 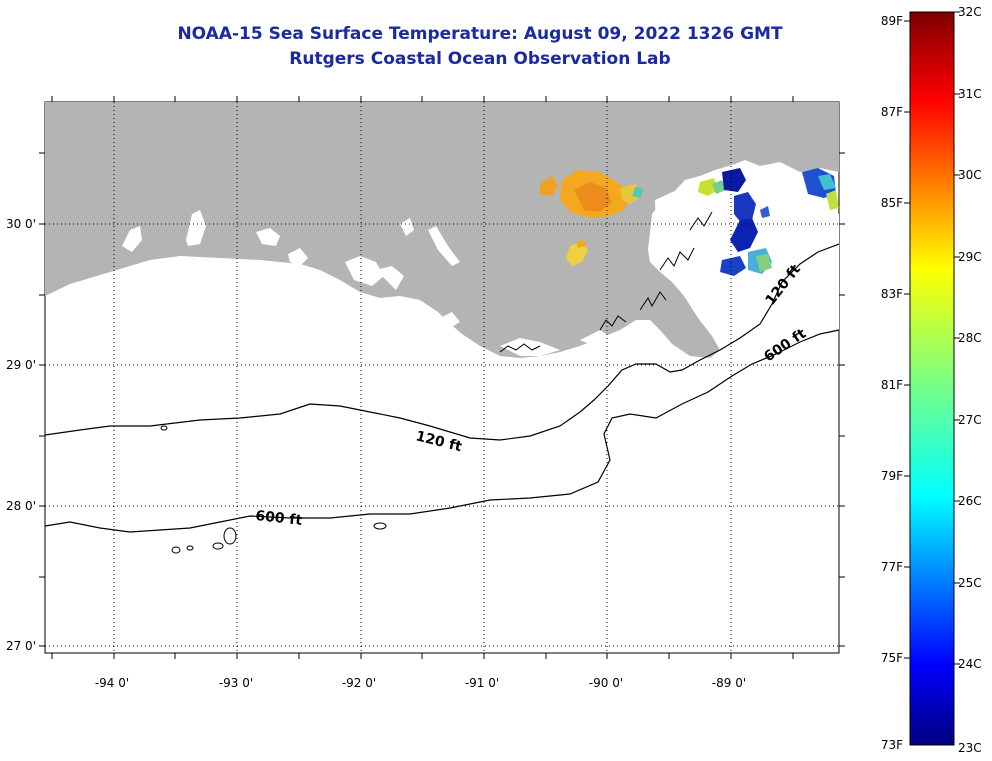 What do you see at coordinates (279, 518) in the screenshot?
I see `contour-label-600-gulf: 600 ft` at bounding box center [279, 518].